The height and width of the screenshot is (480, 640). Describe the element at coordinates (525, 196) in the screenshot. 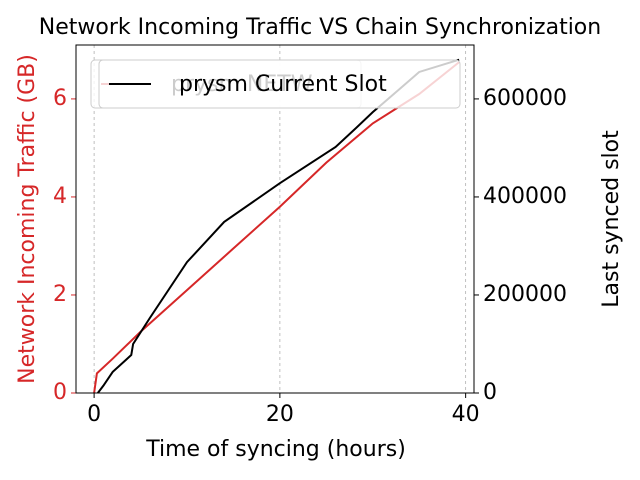

I see `y2-tick-label: 400000` at that location.